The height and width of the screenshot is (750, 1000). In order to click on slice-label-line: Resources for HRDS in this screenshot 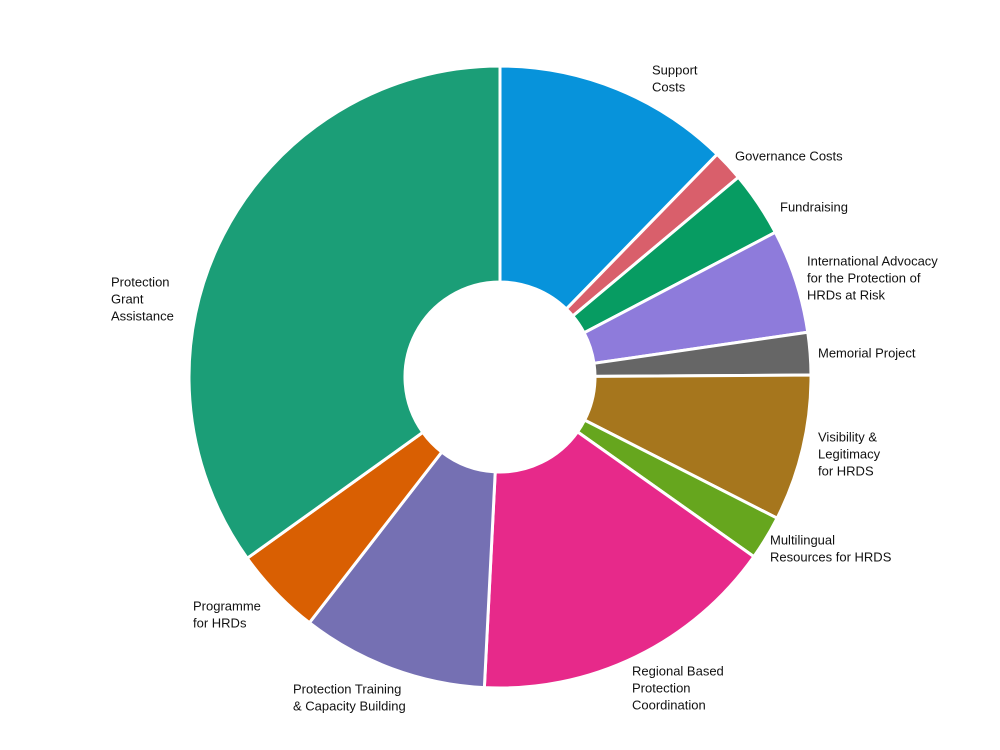, I will do `click(831, 556)`.